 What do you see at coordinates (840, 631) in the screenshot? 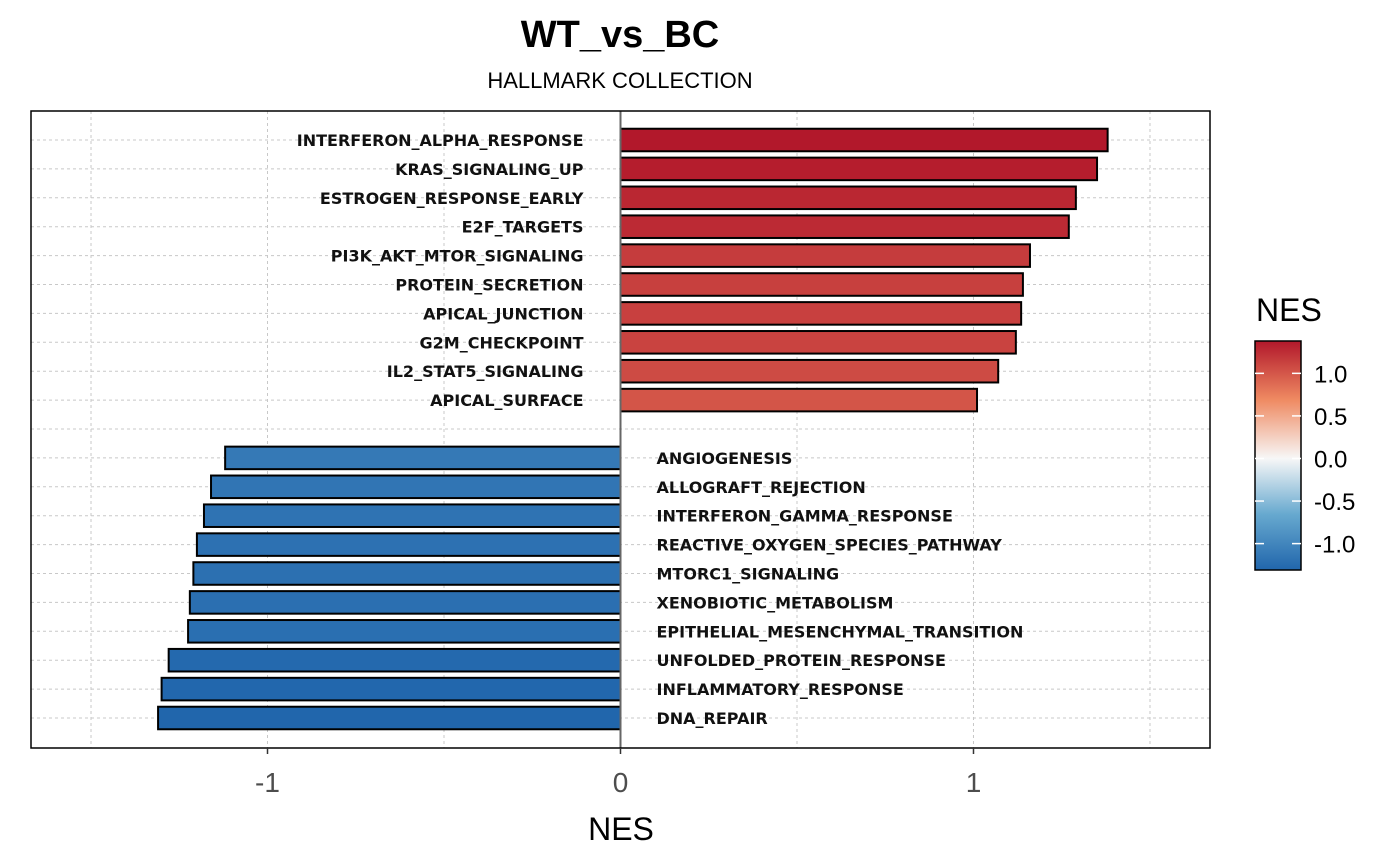
I see `bar-label: EPITHELIAL_MESENCHYMAL_TRANSITION` at bounding box center [840, 631].